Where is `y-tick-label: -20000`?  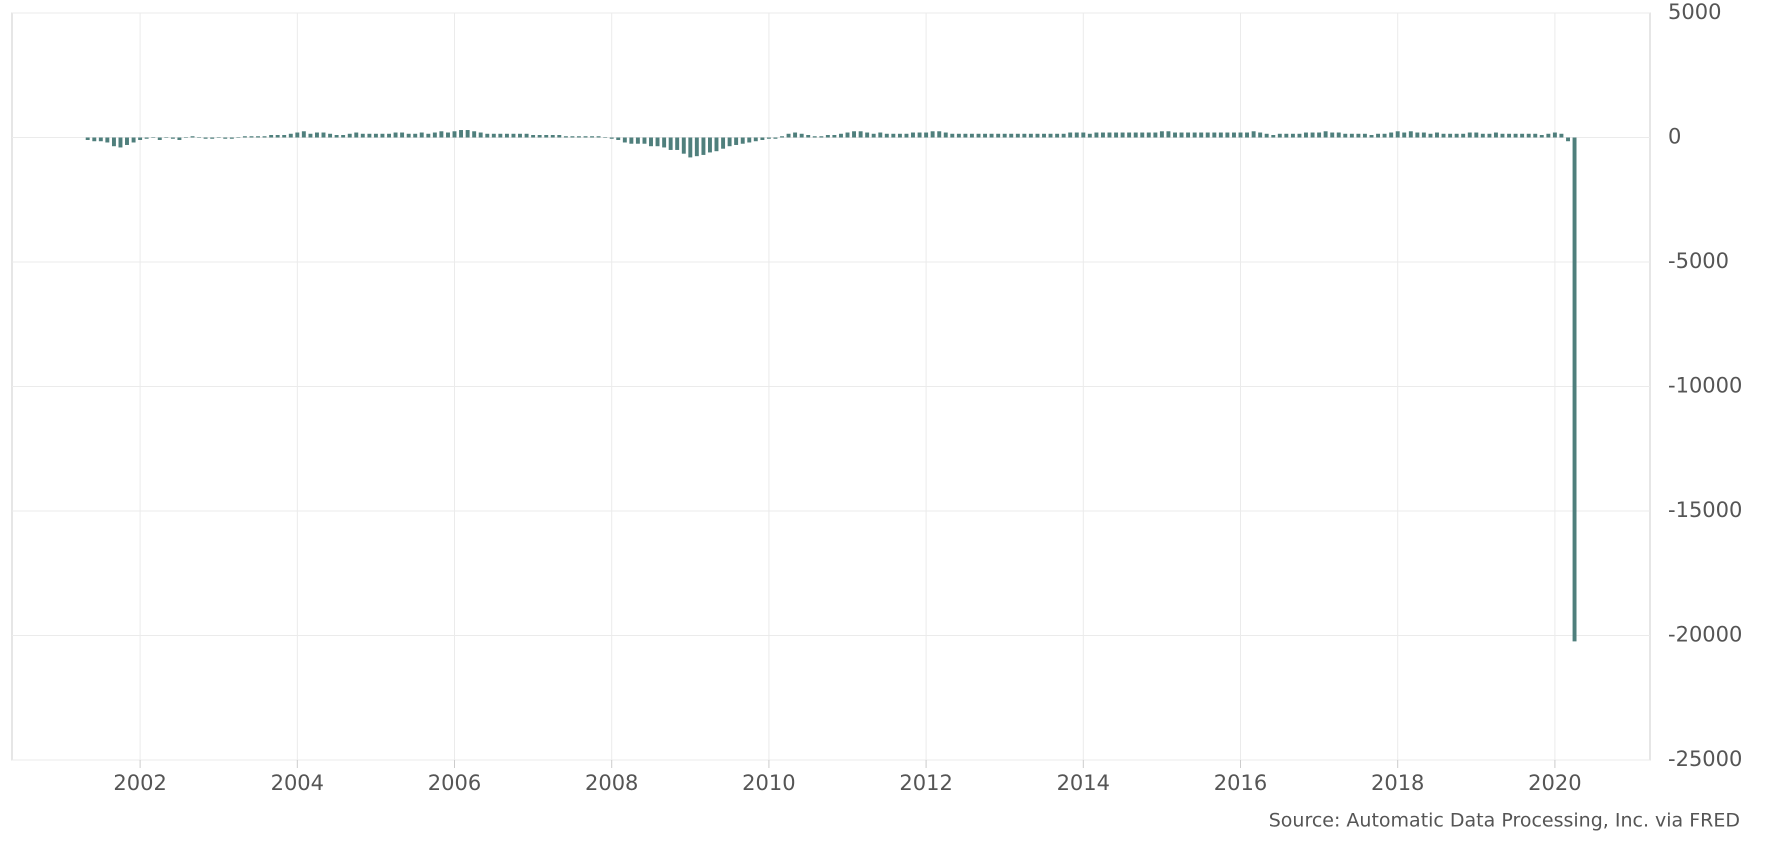 y-tick-label: -20000 is located at coordinates (1705, 635).